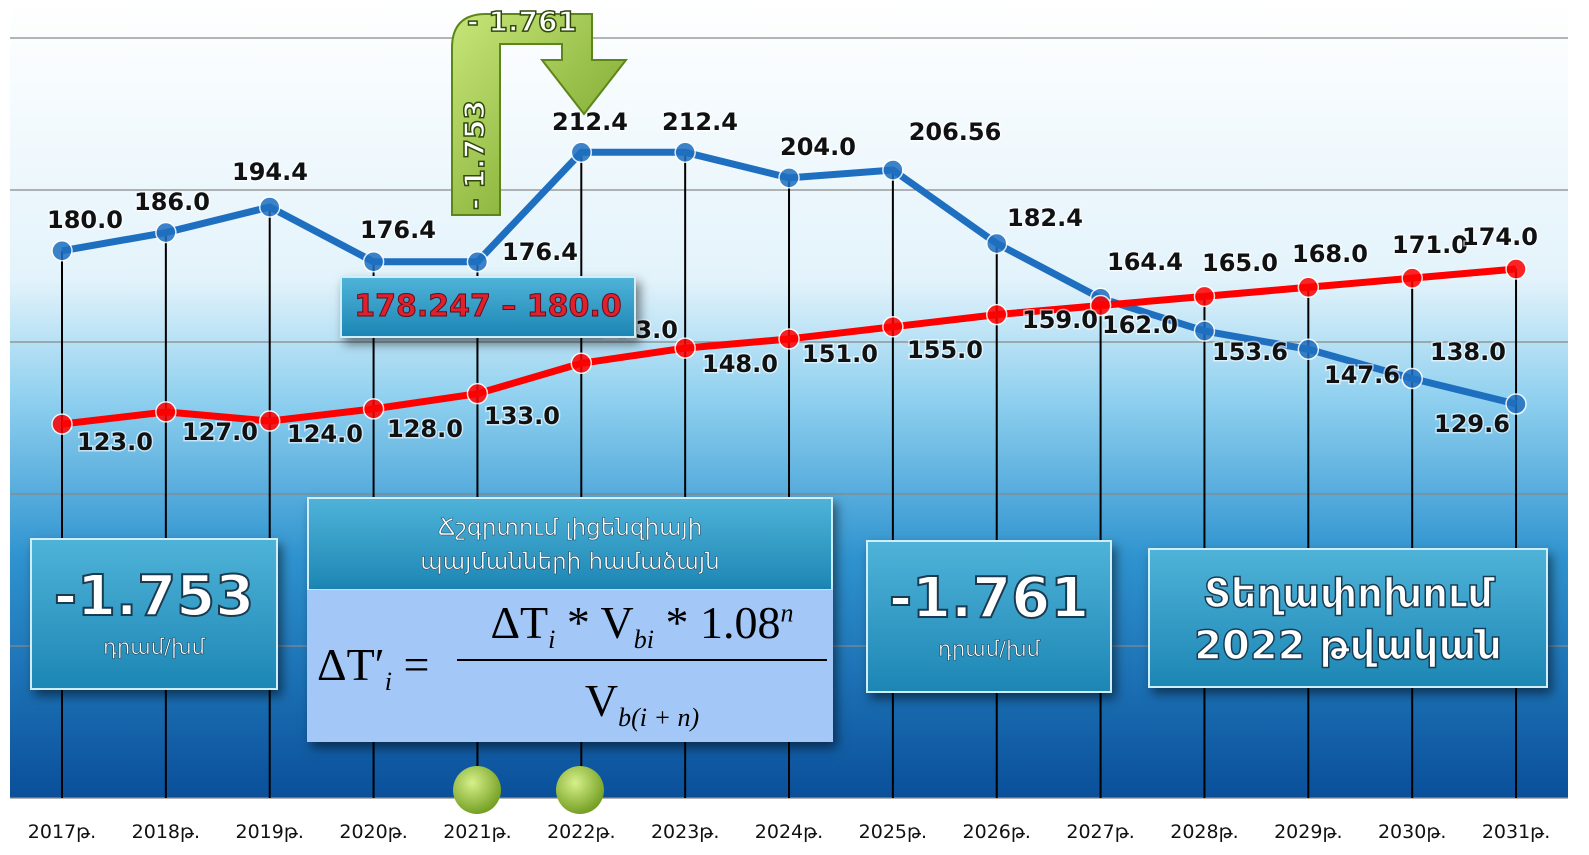  I want to click on arrow, so click(540, 114).